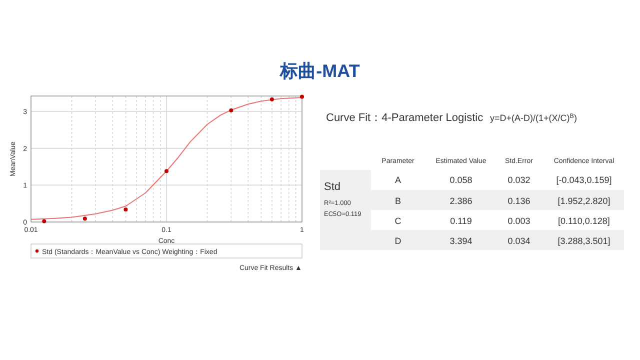  I want to click on text: 0.058, so click(461, 180).